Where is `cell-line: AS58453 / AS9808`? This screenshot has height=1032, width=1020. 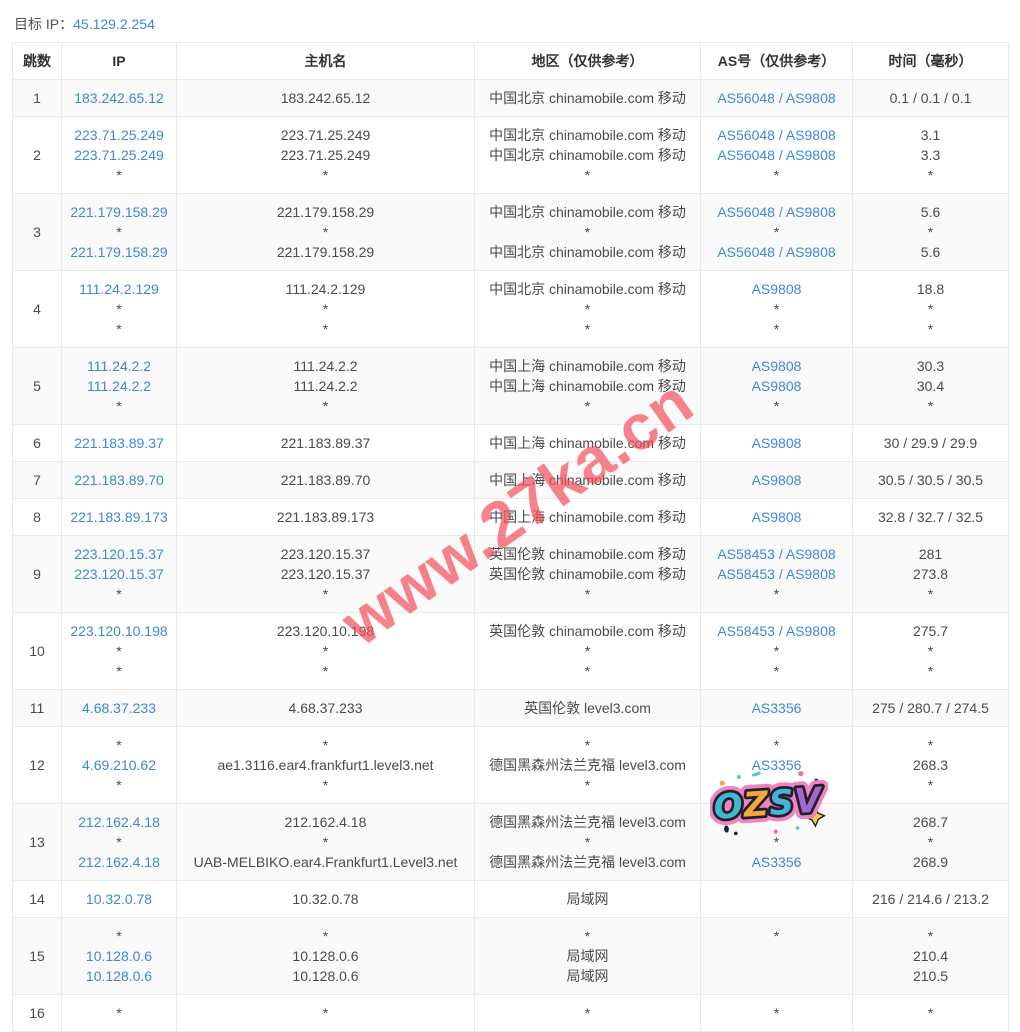
cell-line: AS58453 / AS9808 is located at coordinates (776, 574).